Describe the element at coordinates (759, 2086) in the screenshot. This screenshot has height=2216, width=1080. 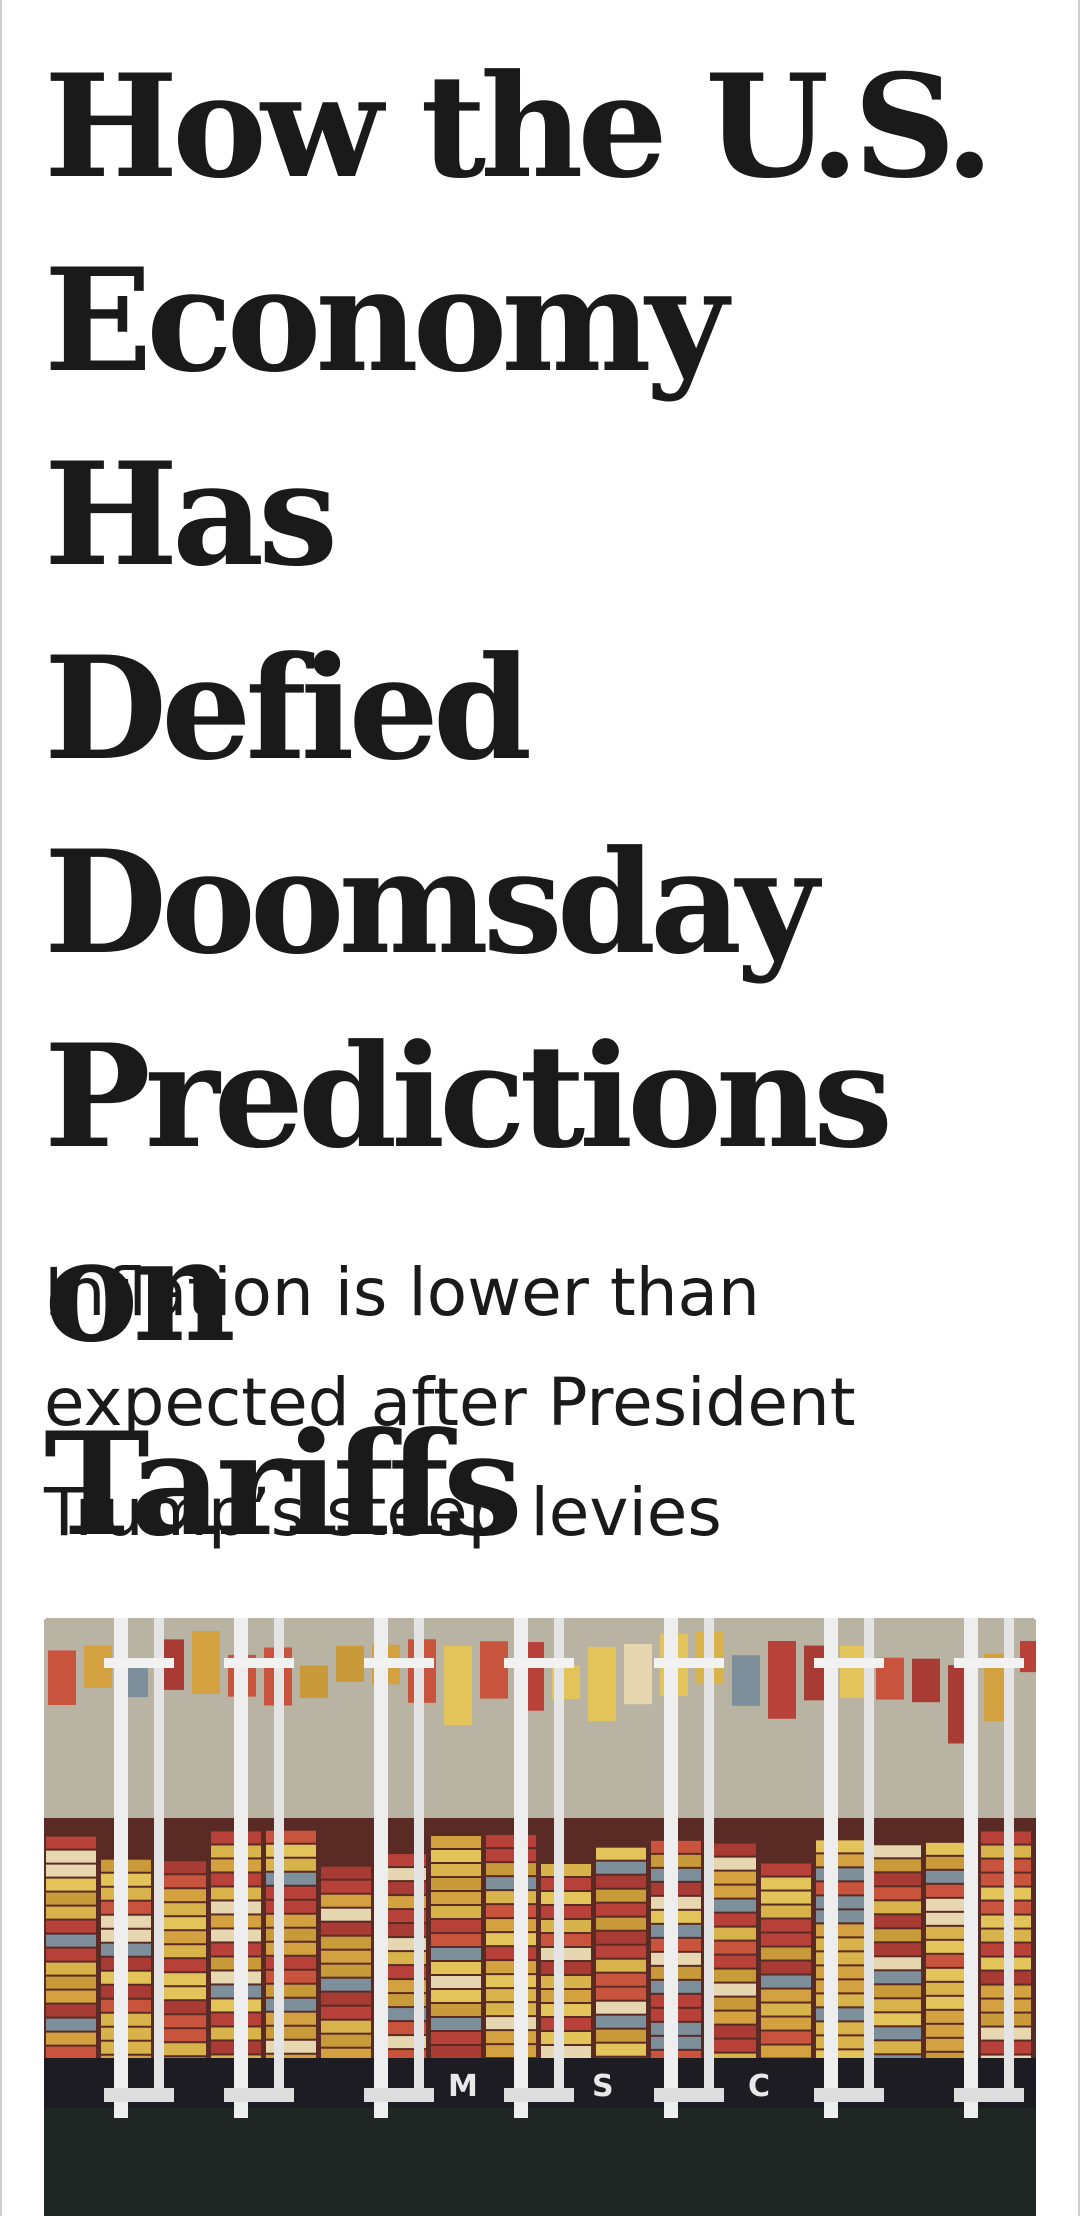
I see `ship-letter-c: C` at that location.